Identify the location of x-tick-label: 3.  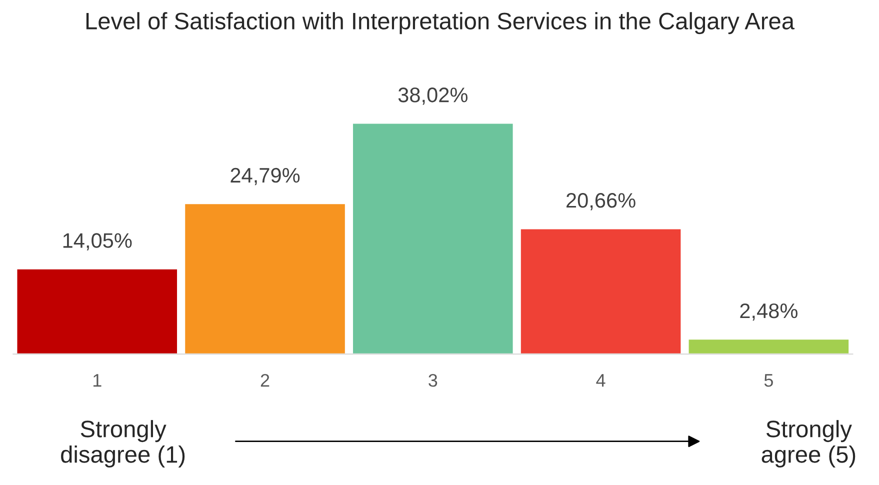
(433, 380).